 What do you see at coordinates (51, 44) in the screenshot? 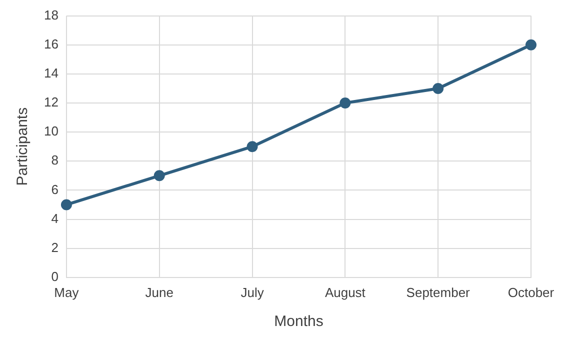
I see `y-tick-label: 16` at bounding box center [51, 44].